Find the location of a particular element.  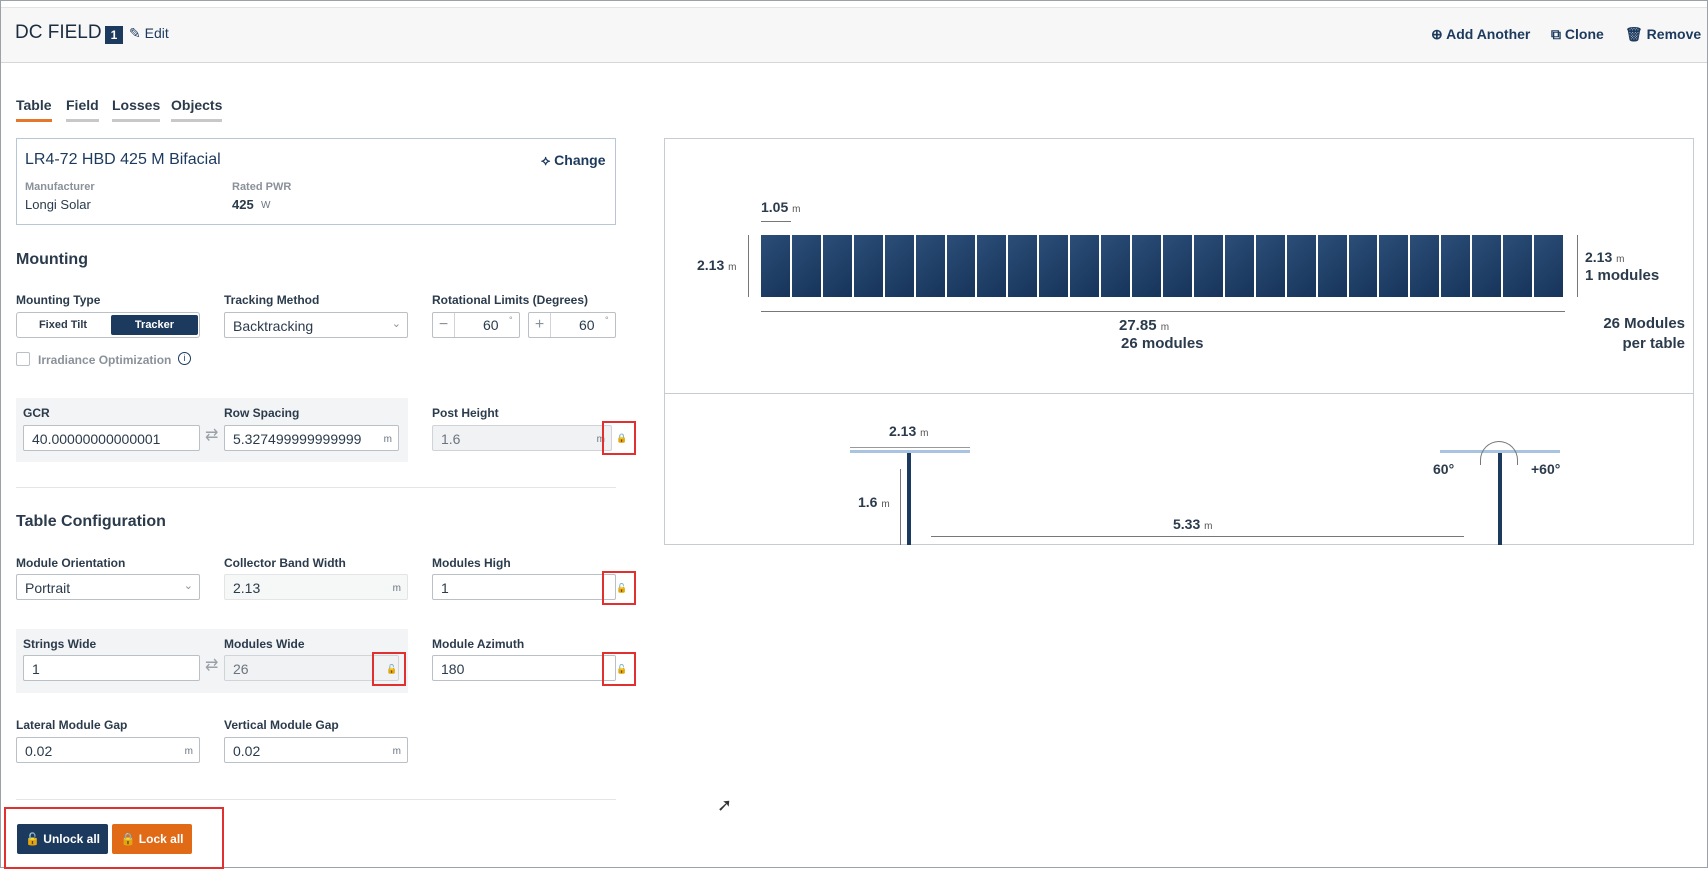

modules-wide-input: 26 is located at coordinates (311, 668).